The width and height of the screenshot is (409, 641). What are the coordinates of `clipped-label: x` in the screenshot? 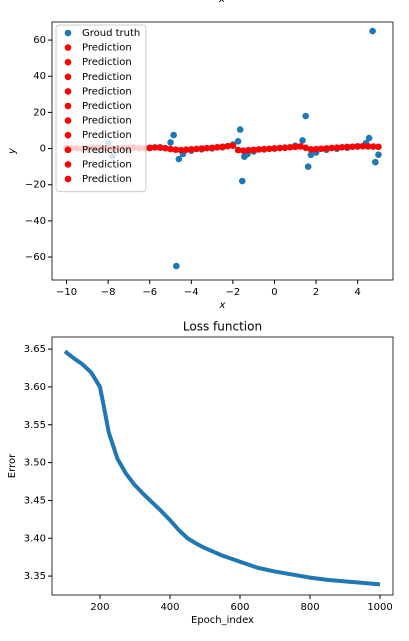 It's located at (221, 2).